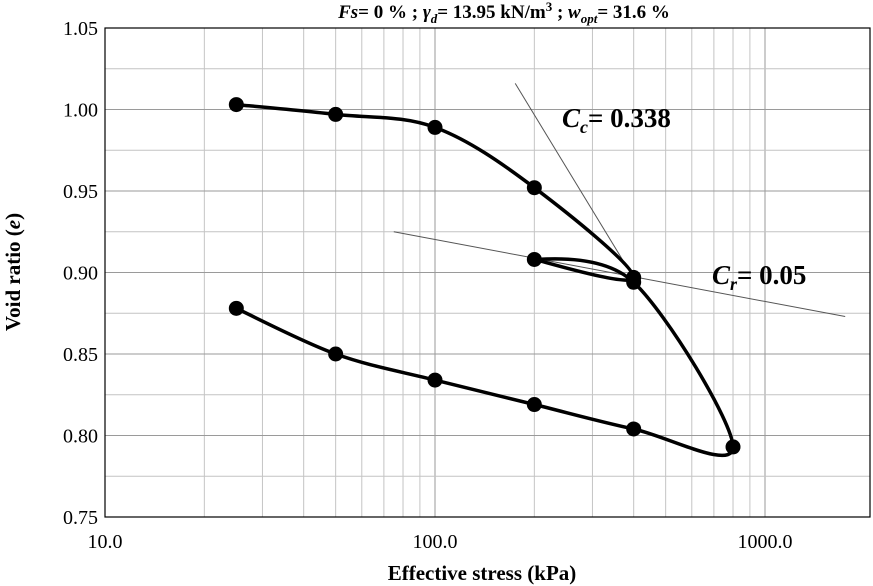 The height and width of the screenshot is (586, 873). Describe the element at coordinates (80, 192) in the screenshot. I see `y-tick-label: 0.95` at that location.